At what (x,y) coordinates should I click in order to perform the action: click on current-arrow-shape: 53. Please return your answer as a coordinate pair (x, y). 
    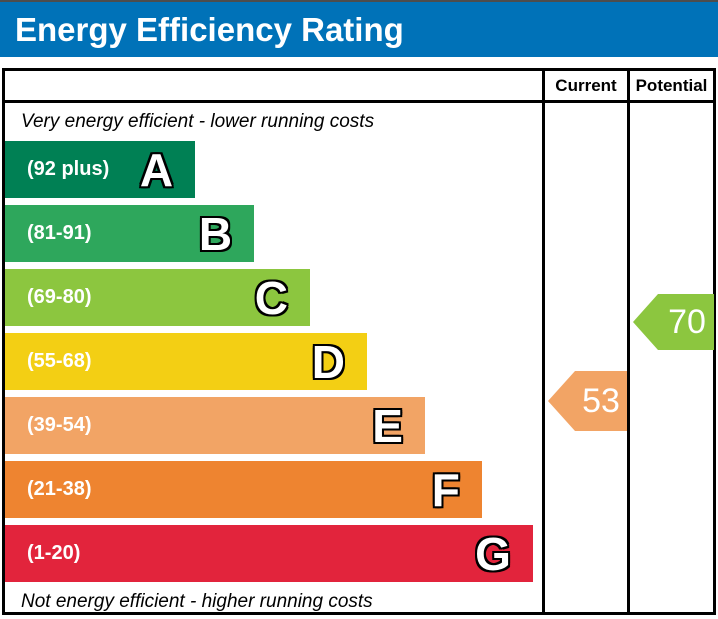
    Looking at the image, I should click on (587, 401).